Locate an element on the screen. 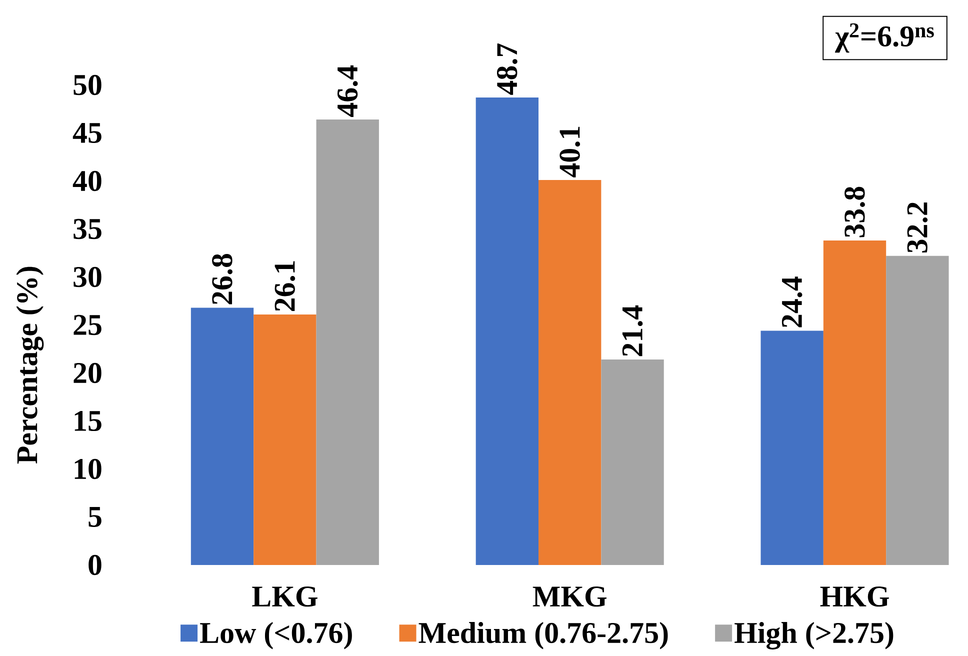 Image resolution: width=968 pixels, height=656 pixels. data-label: 26.1 is located at coordinates (285, 286).